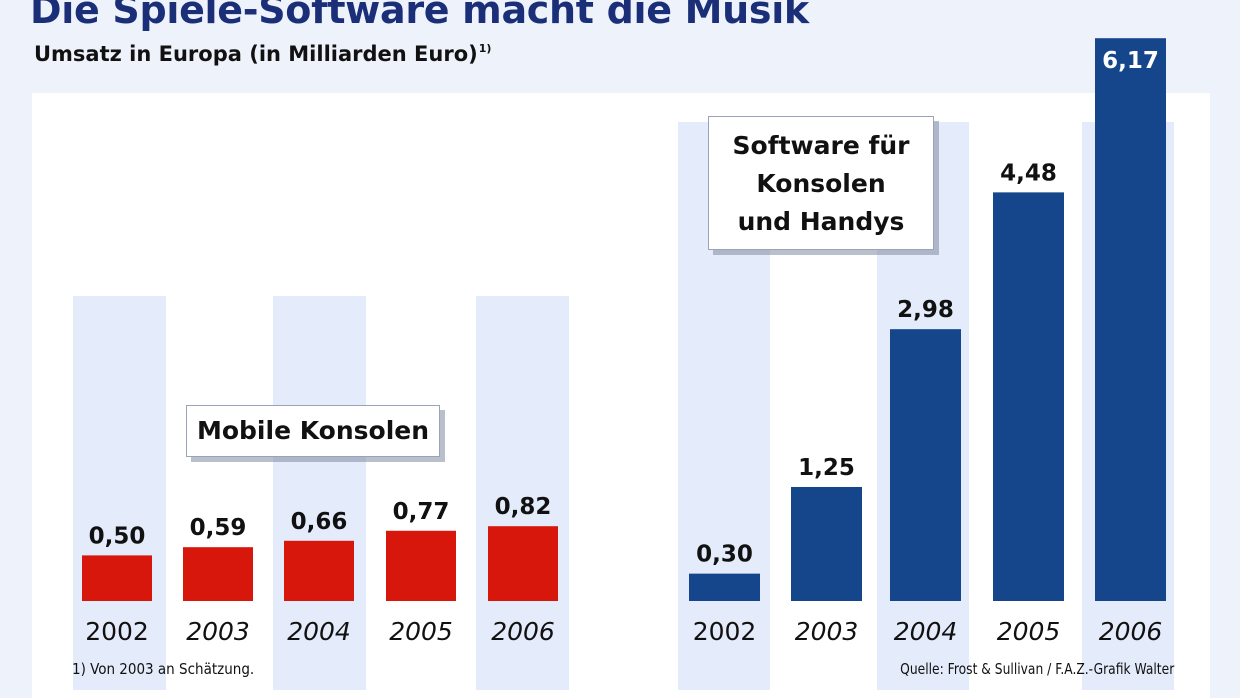 This screenshot has width=1240, height=698. Describe the element at coordinates (117, 536) in the screenshot. I see `mobile-value-label-2002: 0,50` at that location.